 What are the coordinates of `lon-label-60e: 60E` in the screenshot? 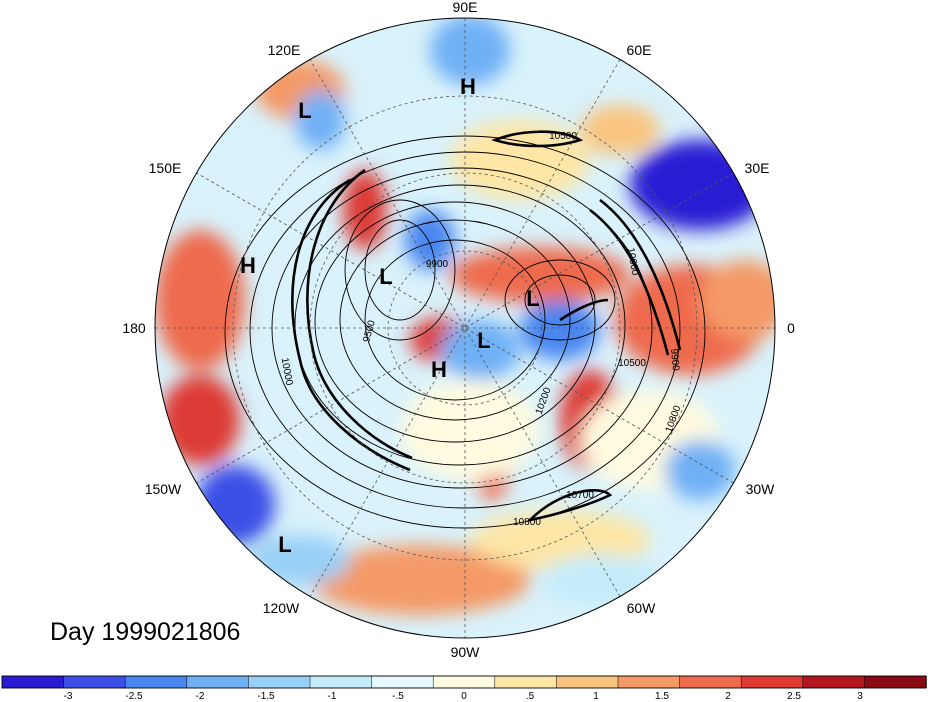 It's located at (639, 50).